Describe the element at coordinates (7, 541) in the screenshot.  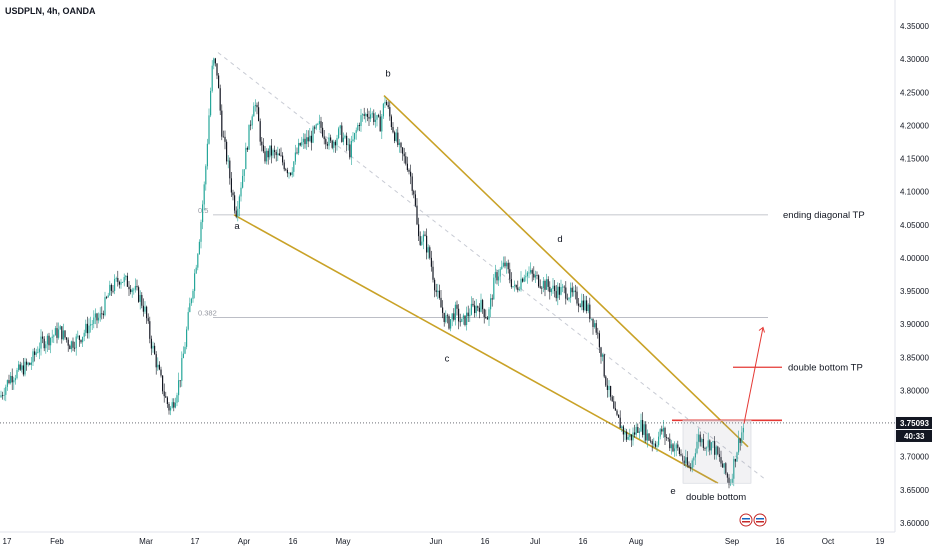
I see `x-tick-label: 17` at that location.